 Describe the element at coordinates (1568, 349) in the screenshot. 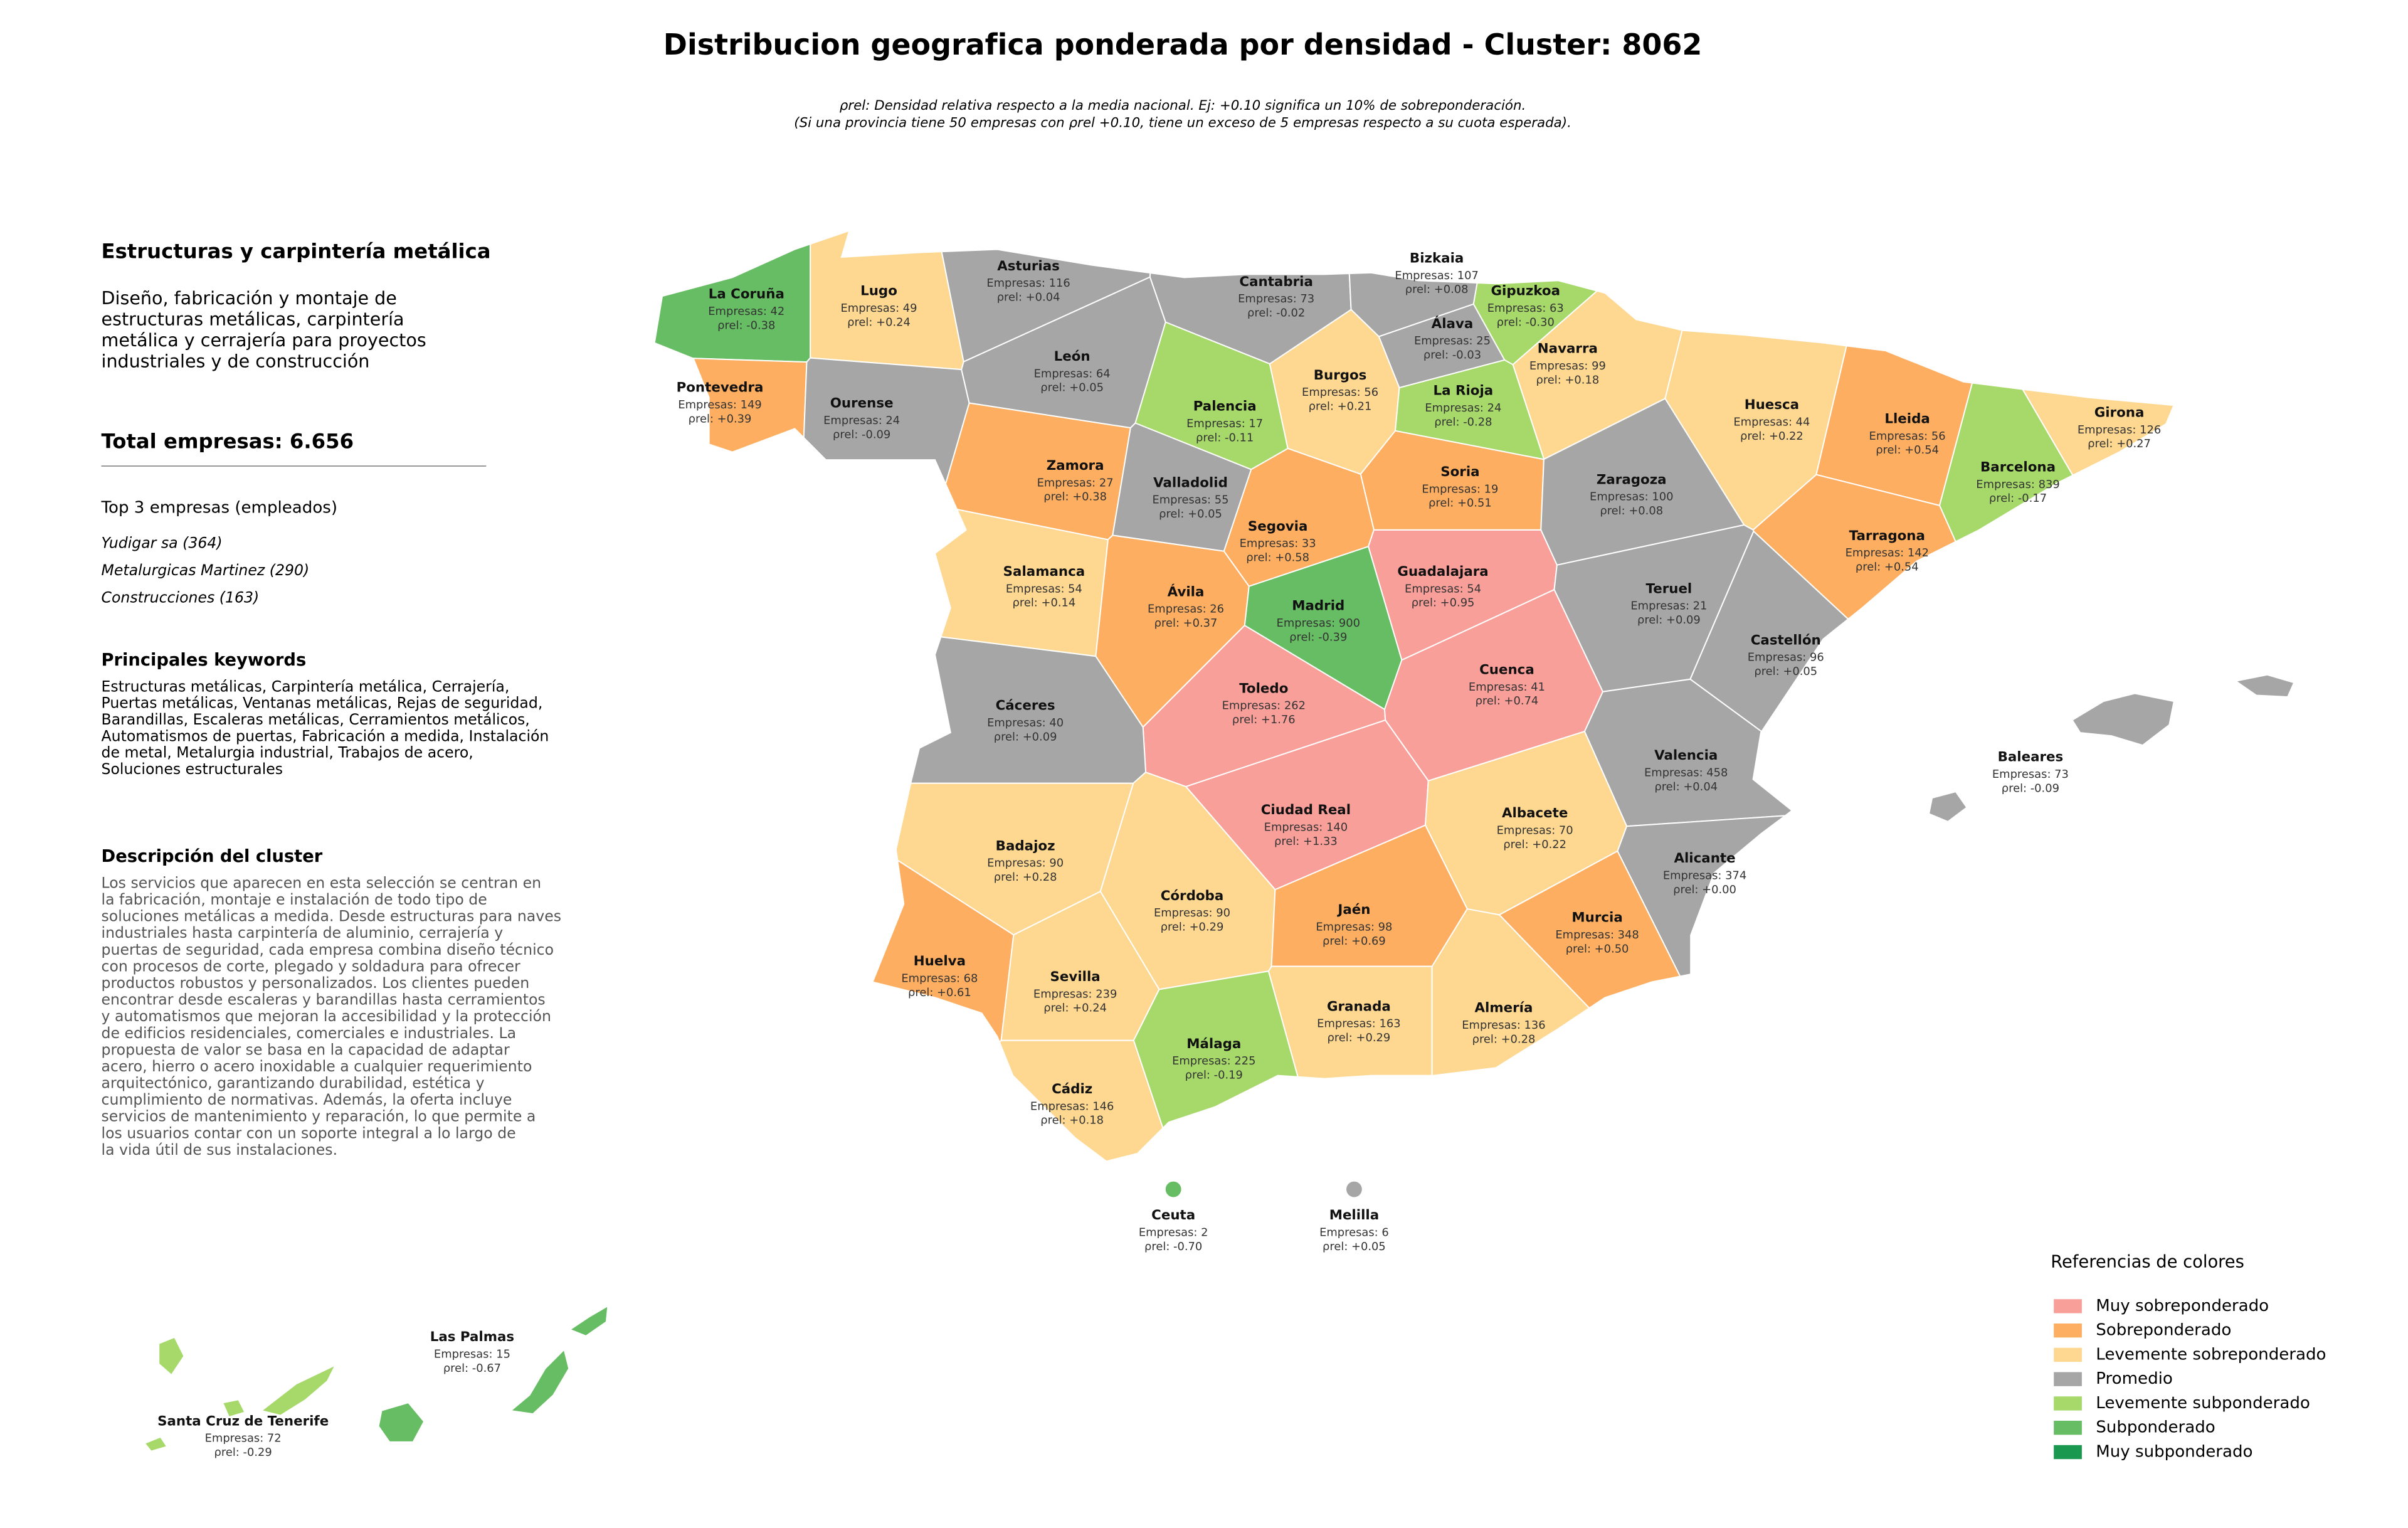

I see `province-name: Navarra` at that location.